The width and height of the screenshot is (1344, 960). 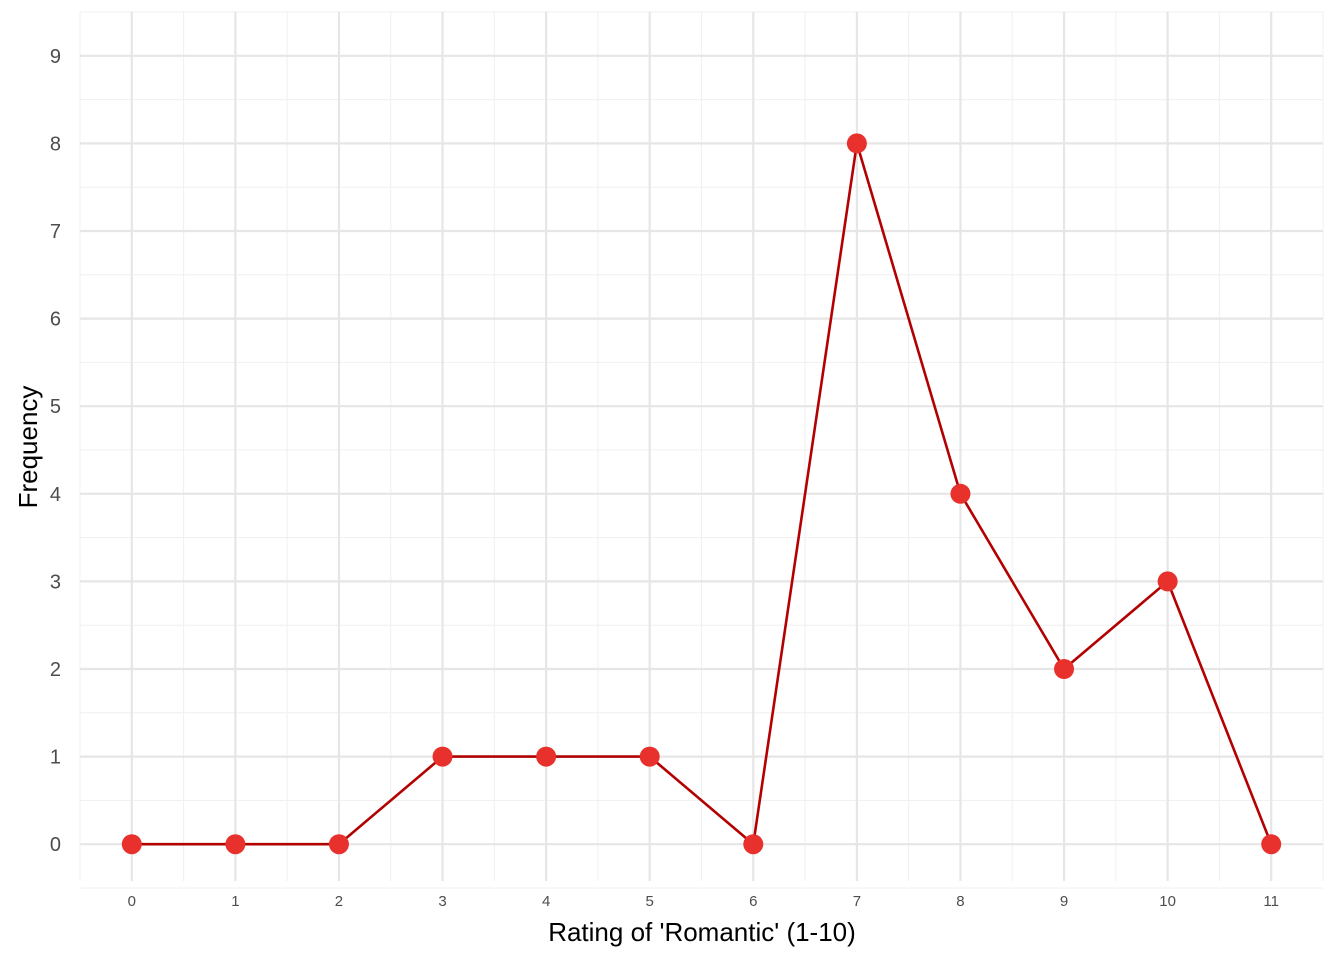 I want to click on x-tick-label: 4, so click(x=546, y=901).